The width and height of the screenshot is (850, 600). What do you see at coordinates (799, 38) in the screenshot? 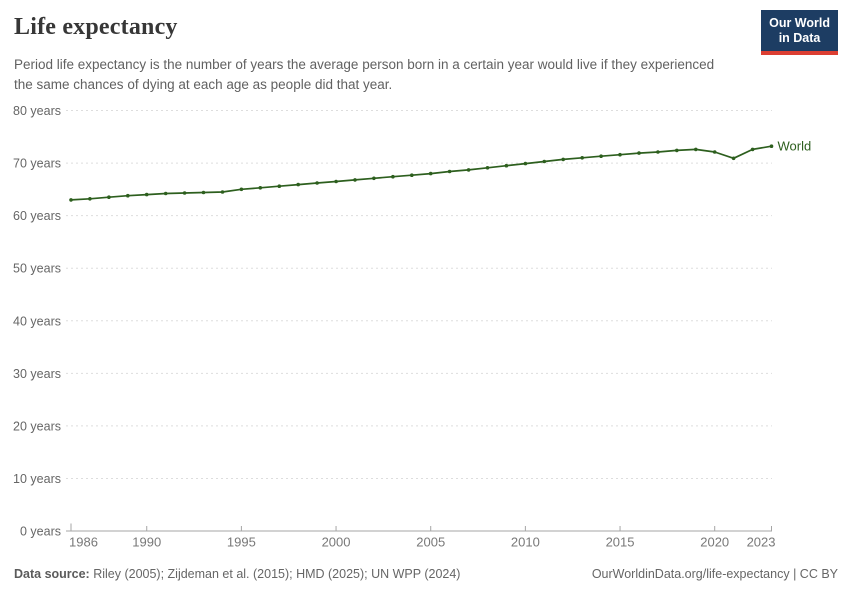
I see `owid-logo-line2: in Data` at bounding box center [799, 38].